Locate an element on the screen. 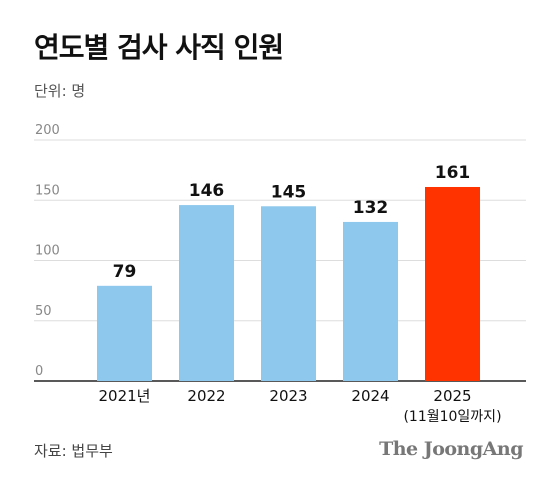 This screenshot has width=559, height=487. x-tick-sublabel: (11월10일까지) is located at coordinates (452, 417).